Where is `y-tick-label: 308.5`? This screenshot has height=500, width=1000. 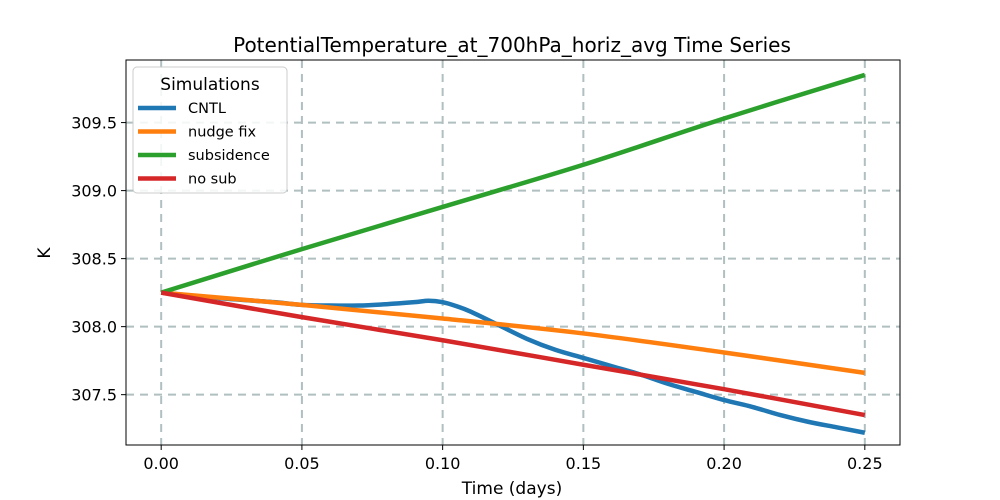
y-tick-label: 308.5 is located at coordinates (94, 259).